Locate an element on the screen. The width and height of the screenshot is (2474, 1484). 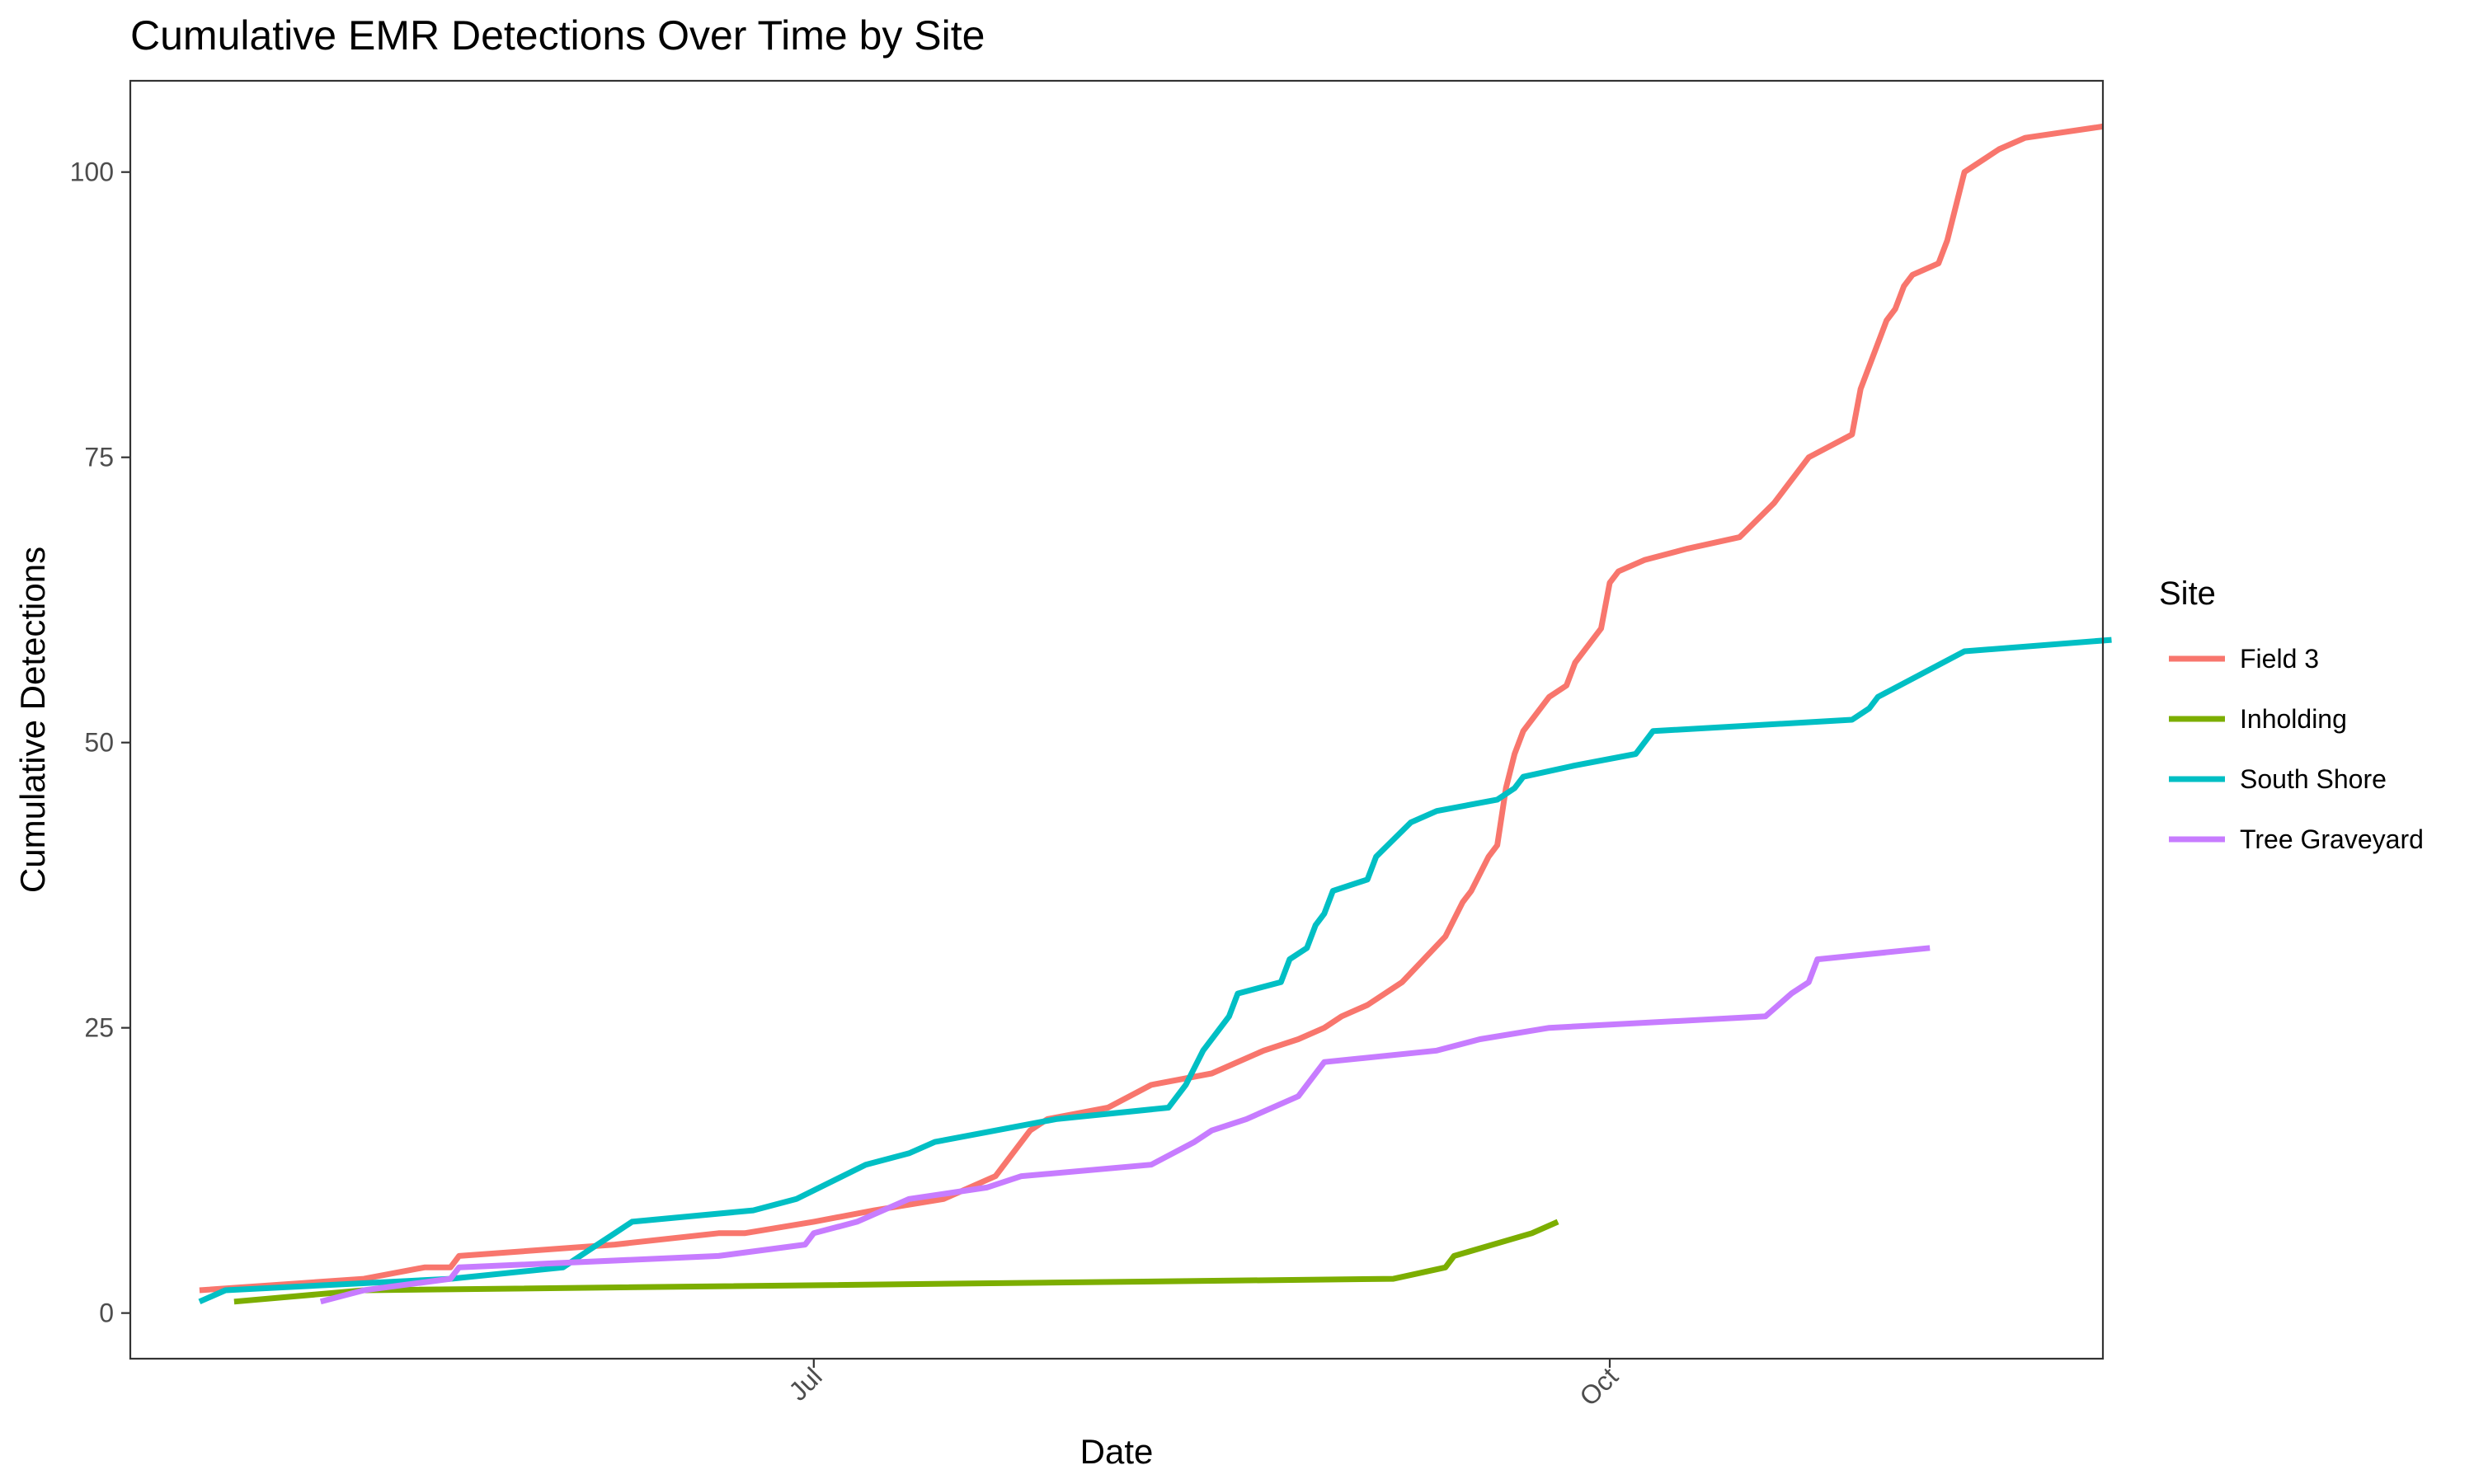
y-tick-label: 50 is located at coordinates (99, 743).